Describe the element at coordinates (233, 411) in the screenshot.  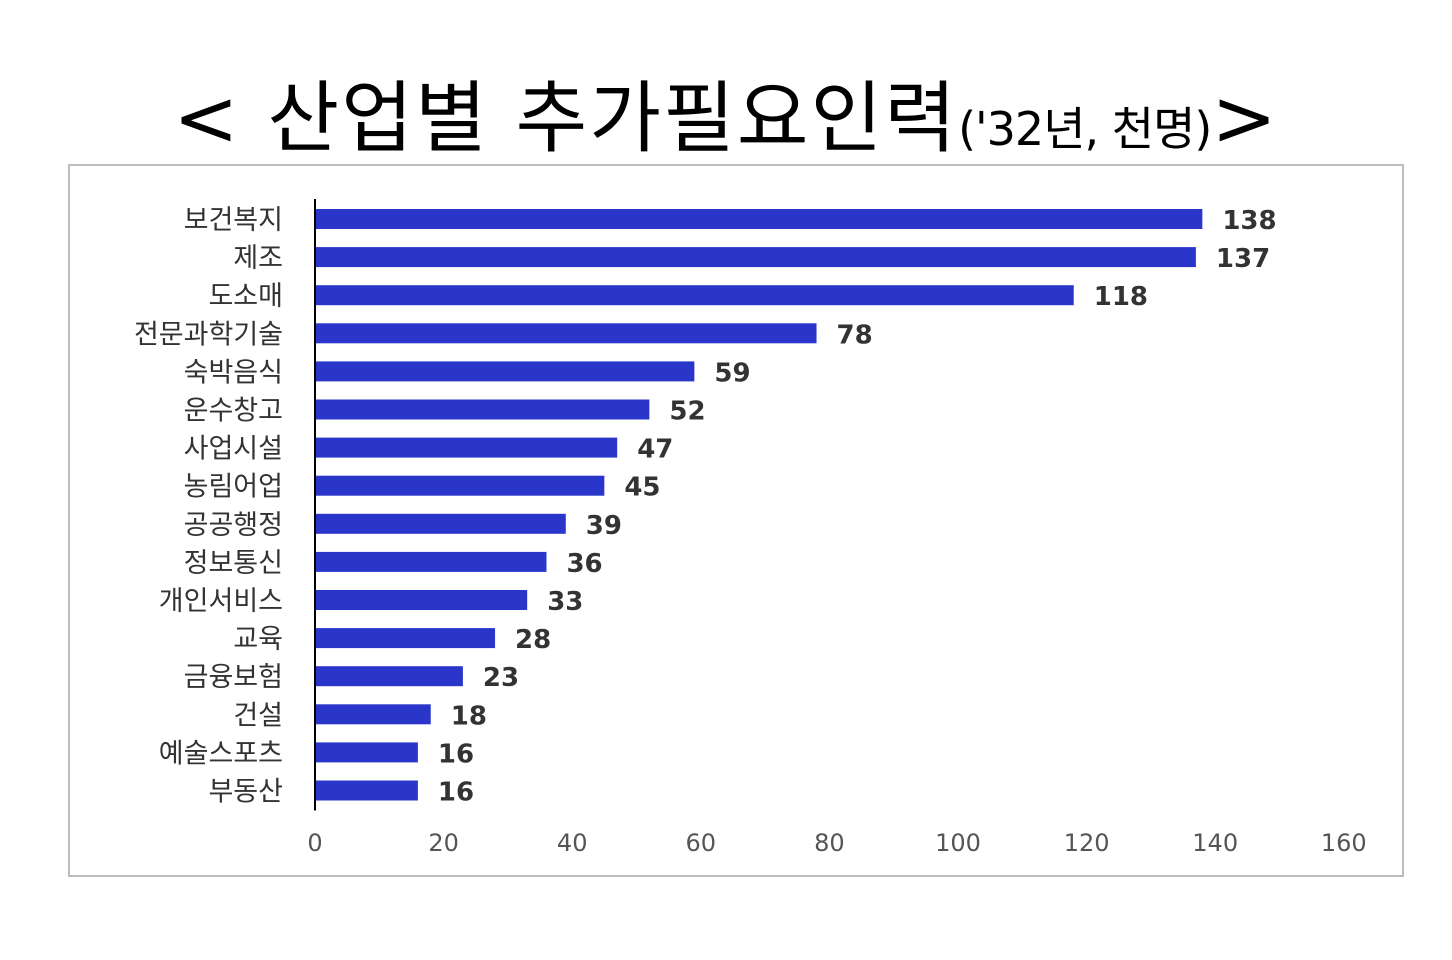
I see `category-label: 운수창고` at that location.